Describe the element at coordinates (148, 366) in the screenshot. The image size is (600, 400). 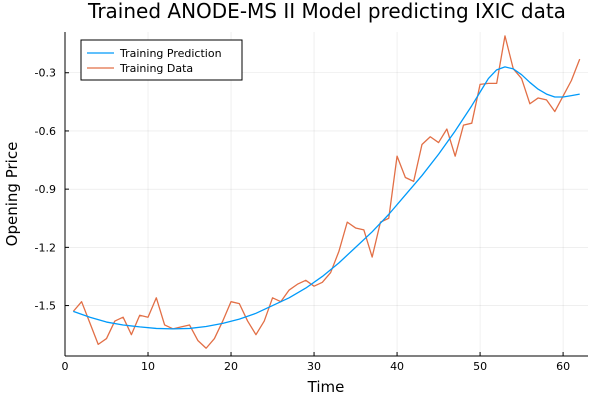
I see `x-tick-label: 10` at that location.